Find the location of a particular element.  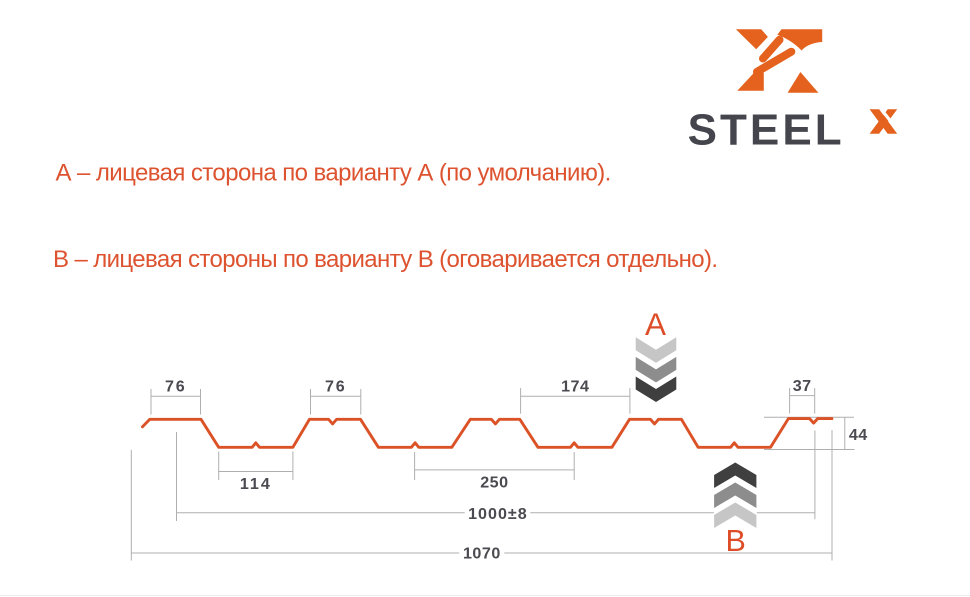

svg-text: В is located at coordinates (736, 541).